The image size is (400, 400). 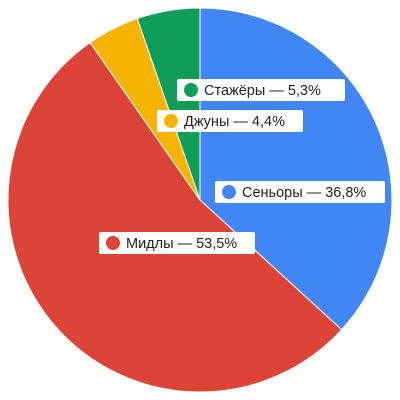 I want to click on data-label-middles: Мидлы — 53,5%, so click(x=177, y=243).